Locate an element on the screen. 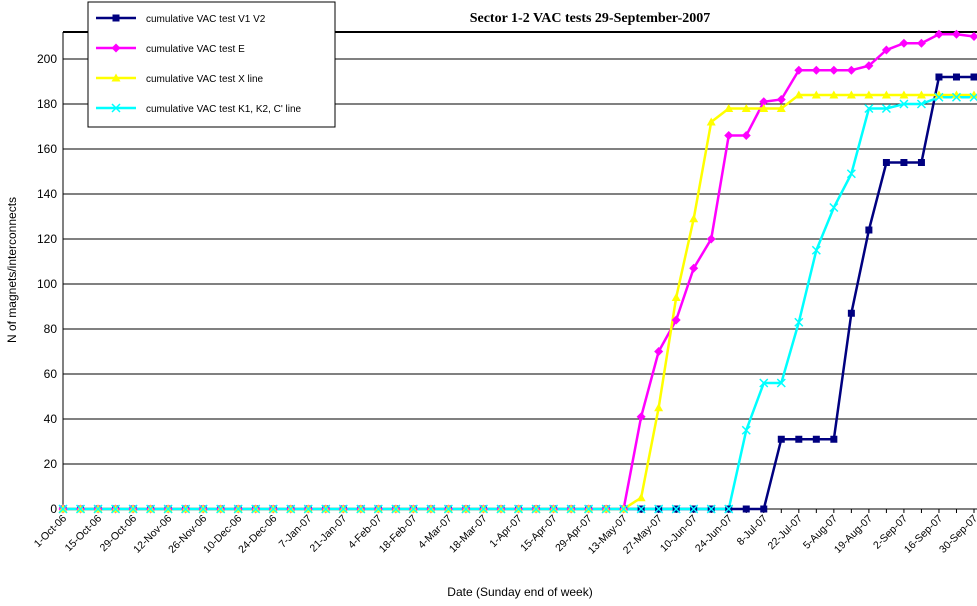  x-tick-label: 19-Aug-07 is located at coordinates (853, 534).